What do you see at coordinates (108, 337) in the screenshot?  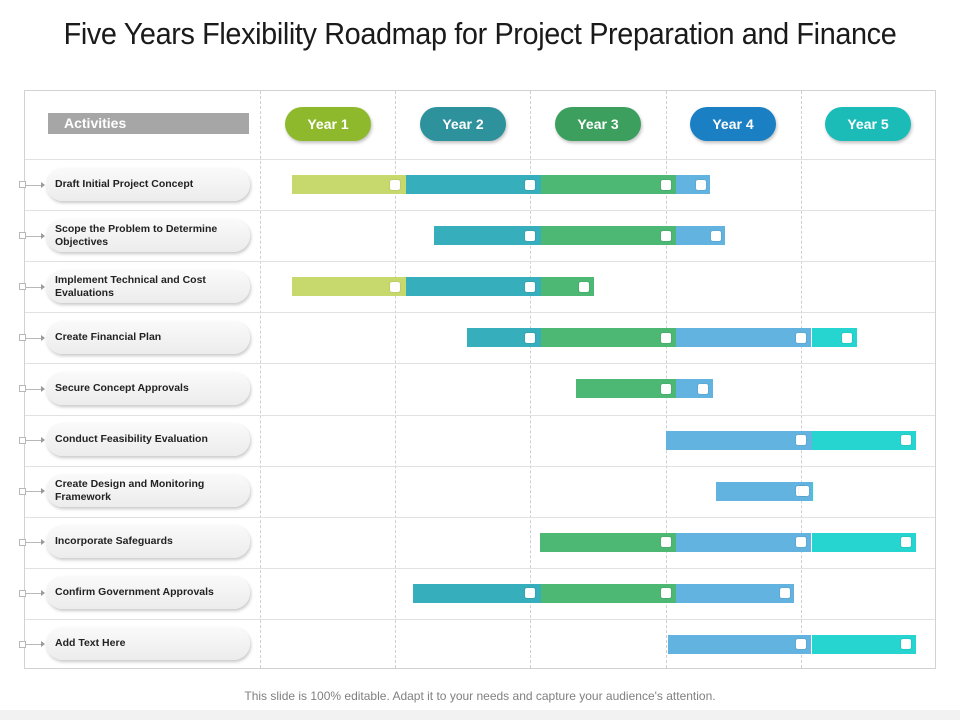 I see `activity-label: Create Financial Plan` at bounding box center [108, 337].